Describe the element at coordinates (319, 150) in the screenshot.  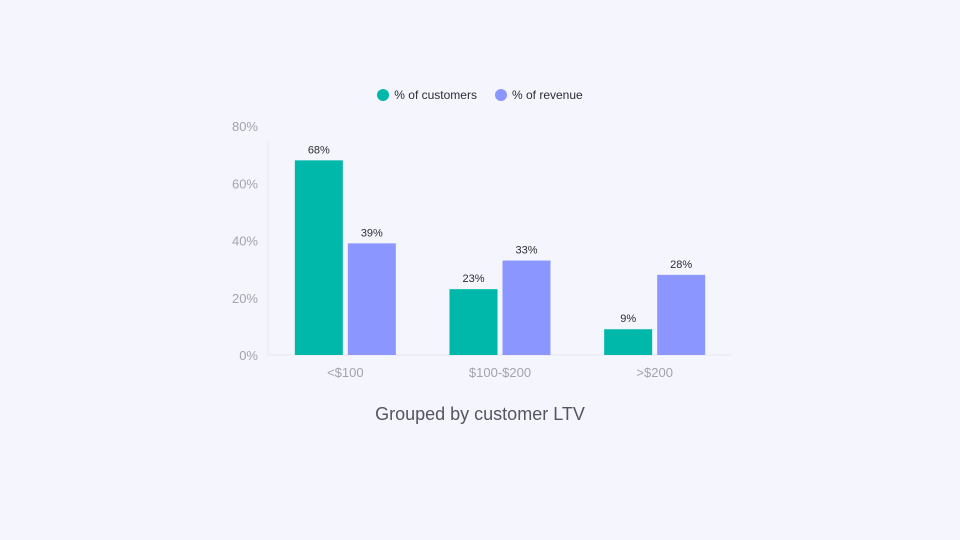
I see `bar-value-label: 68%` at that location.